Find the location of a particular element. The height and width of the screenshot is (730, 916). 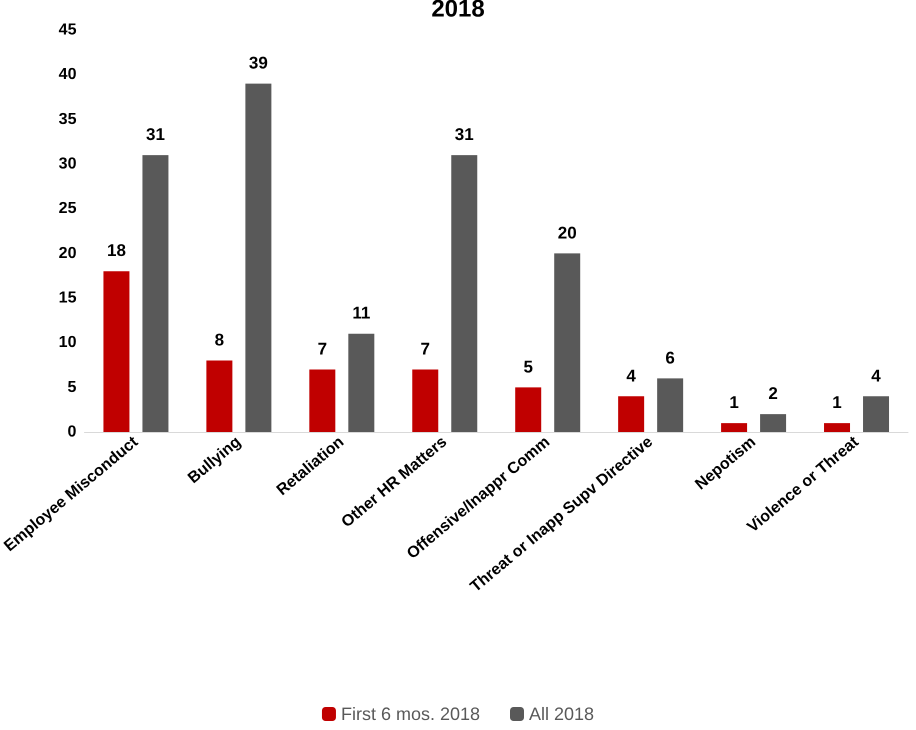

data-label: 39 is located at coordinates (258, 63).